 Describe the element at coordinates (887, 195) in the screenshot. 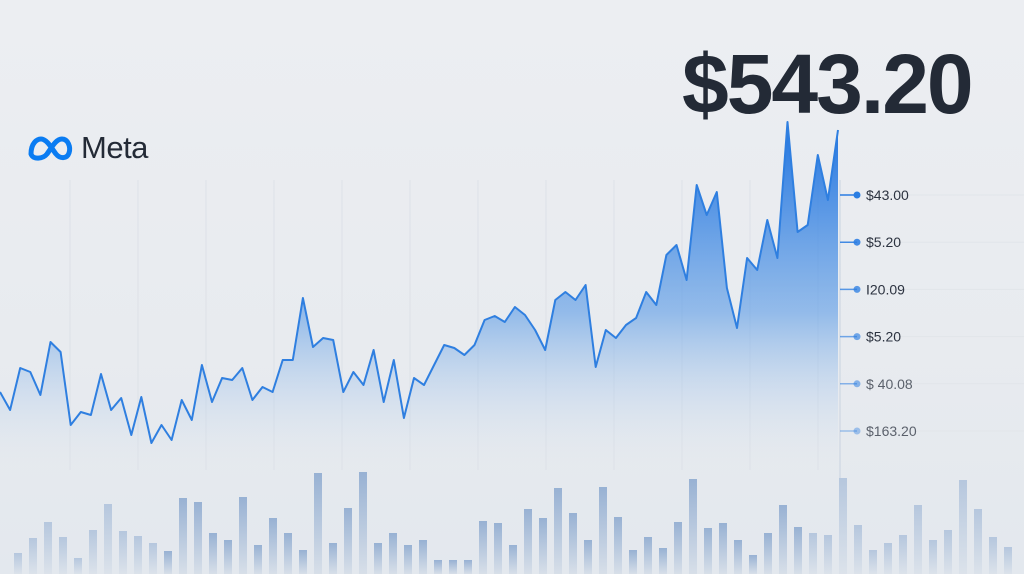

I see `y-tick-label: $43.00` at that location.